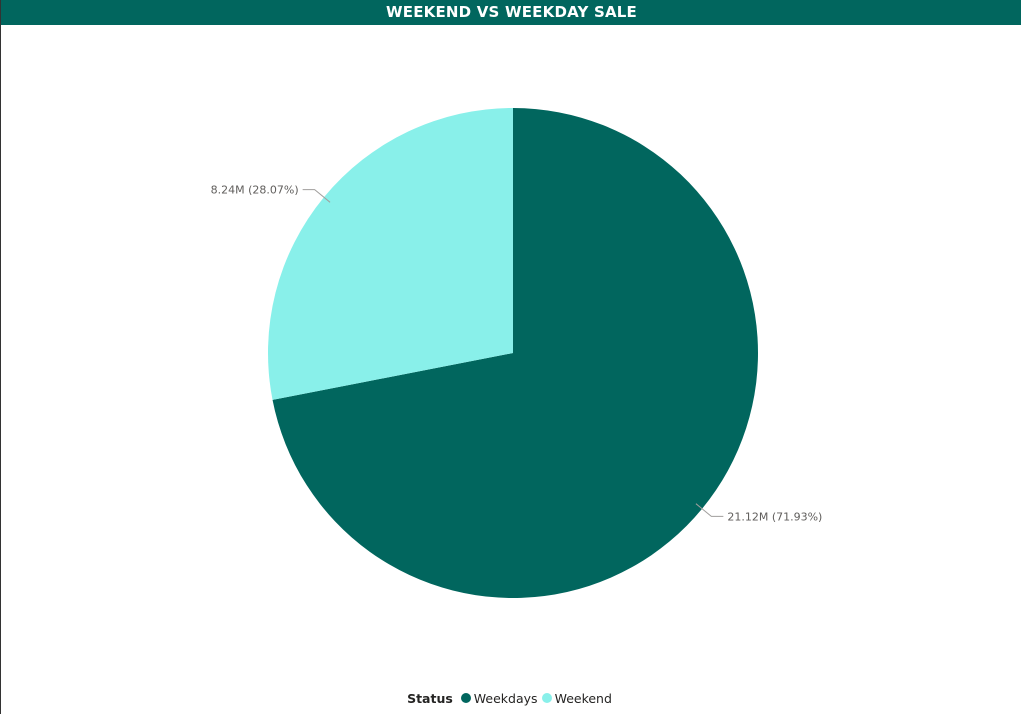 The height and width of the screenshot is (714, 1021). I want to click on legend-title: Status, so click(430, 698).